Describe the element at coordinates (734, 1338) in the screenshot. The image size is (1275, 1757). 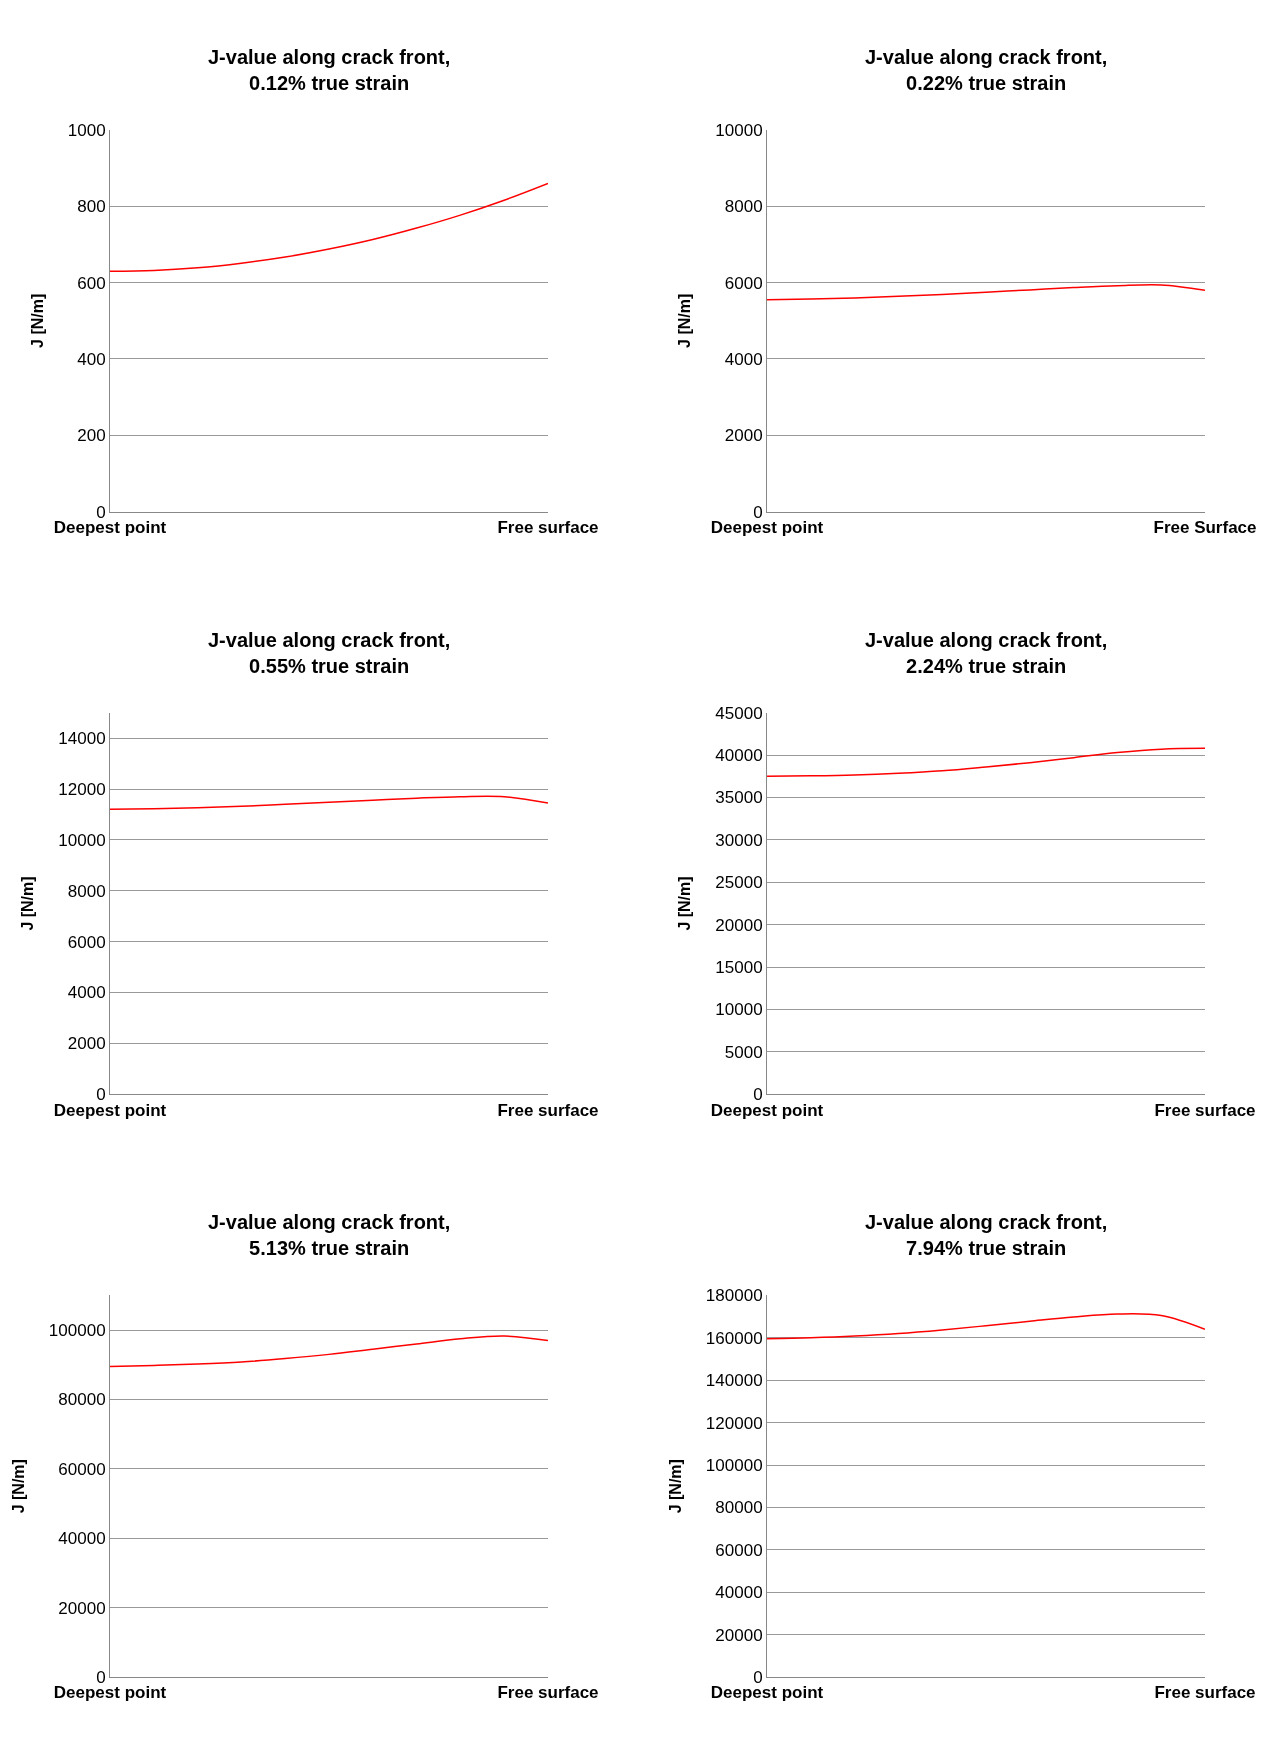
I see `y-tick-label: 160000` at that location.